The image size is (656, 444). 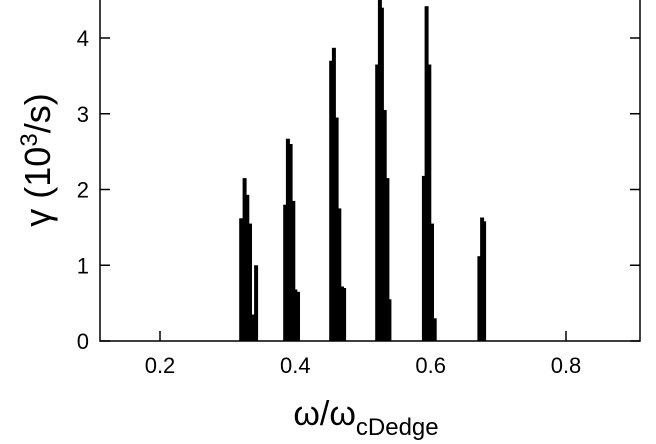 I want to click on y-axis-title-pre: γ (10, so click(x=37, y=187).